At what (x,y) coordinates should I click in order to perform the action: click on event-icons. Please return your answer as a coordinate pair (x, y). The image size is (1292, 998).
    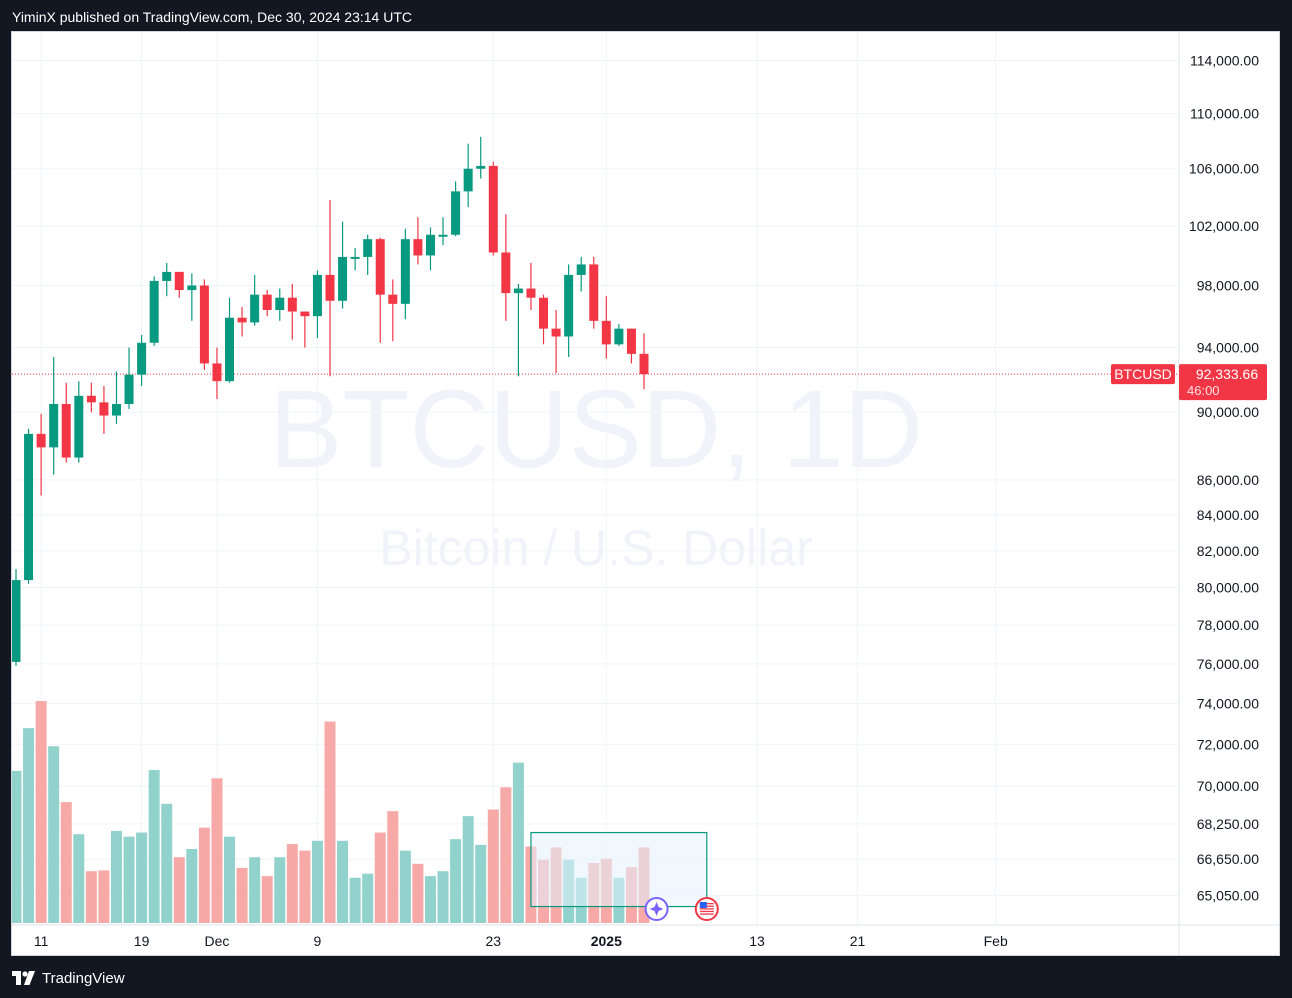
    Looking at the image, I should click on (681, 909).